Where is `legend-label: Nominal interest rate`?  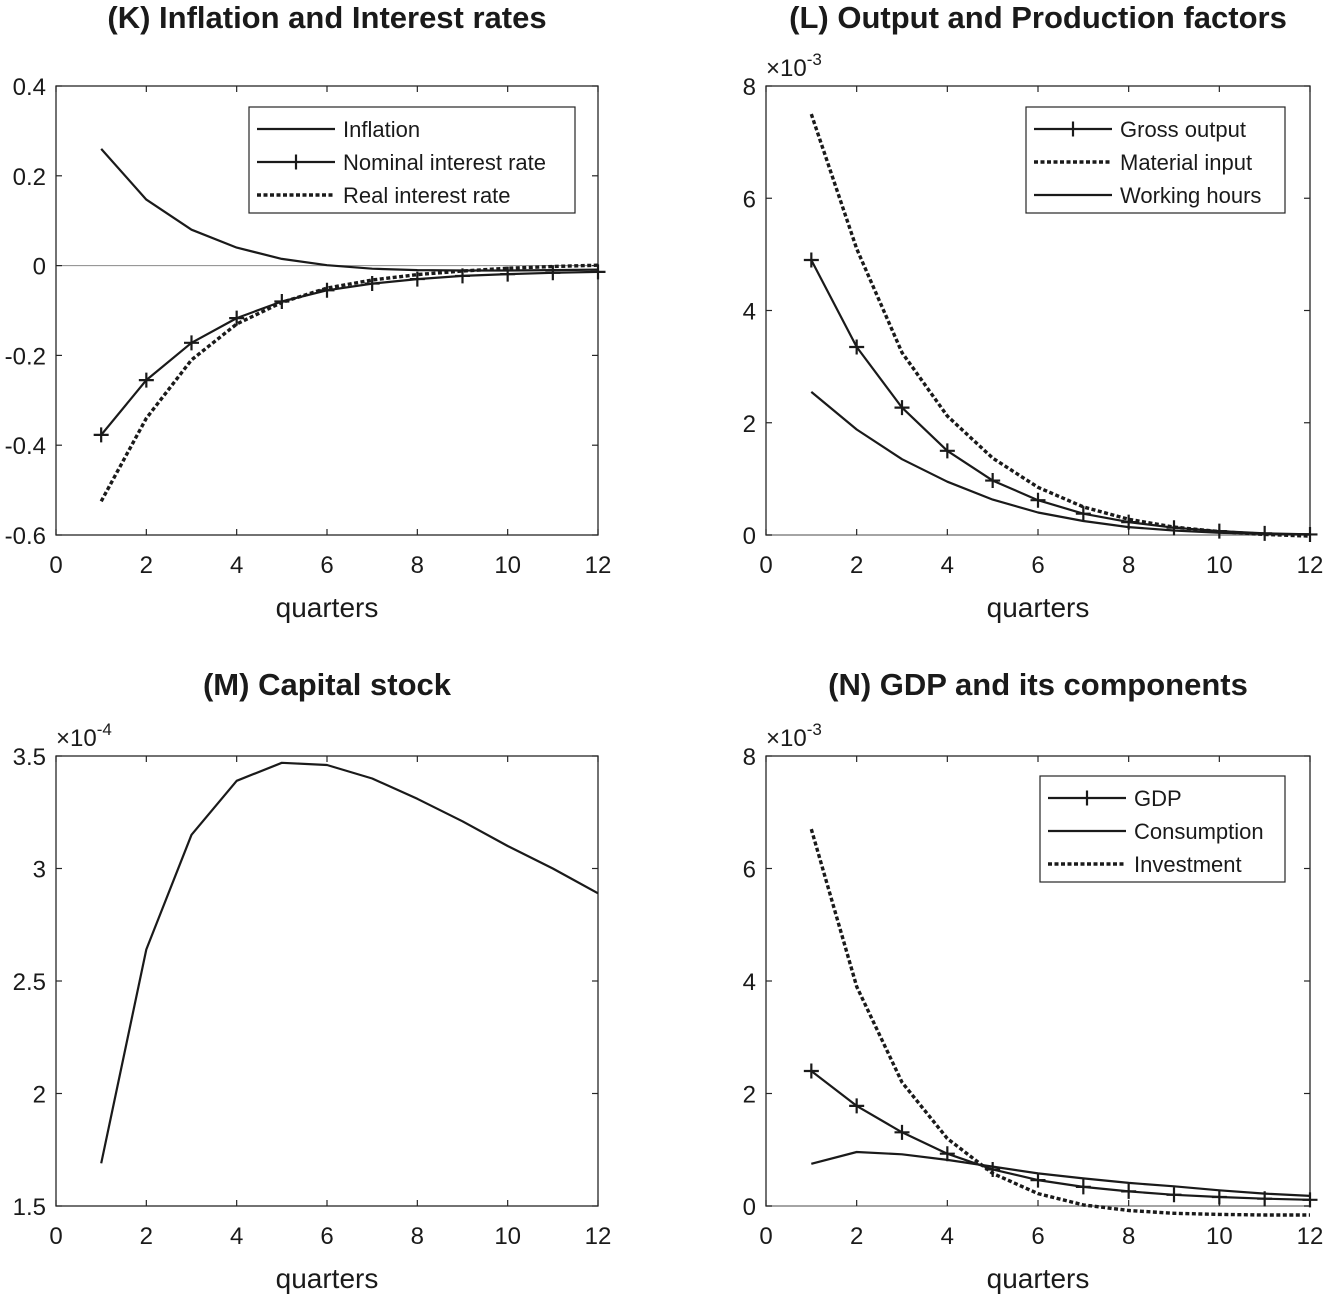
legend-label: Nominal interest rate is located at coordinates (444, 162).